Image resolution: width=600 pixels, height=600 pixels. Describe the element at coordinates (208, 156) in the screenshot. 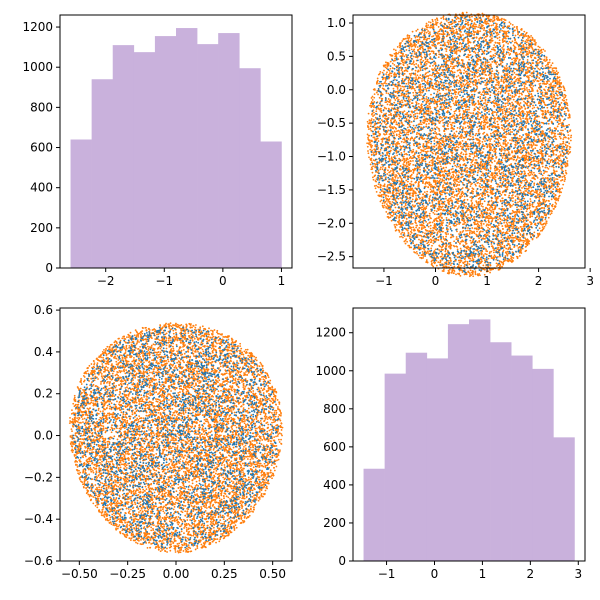

I see `histogram-bar` at that location.